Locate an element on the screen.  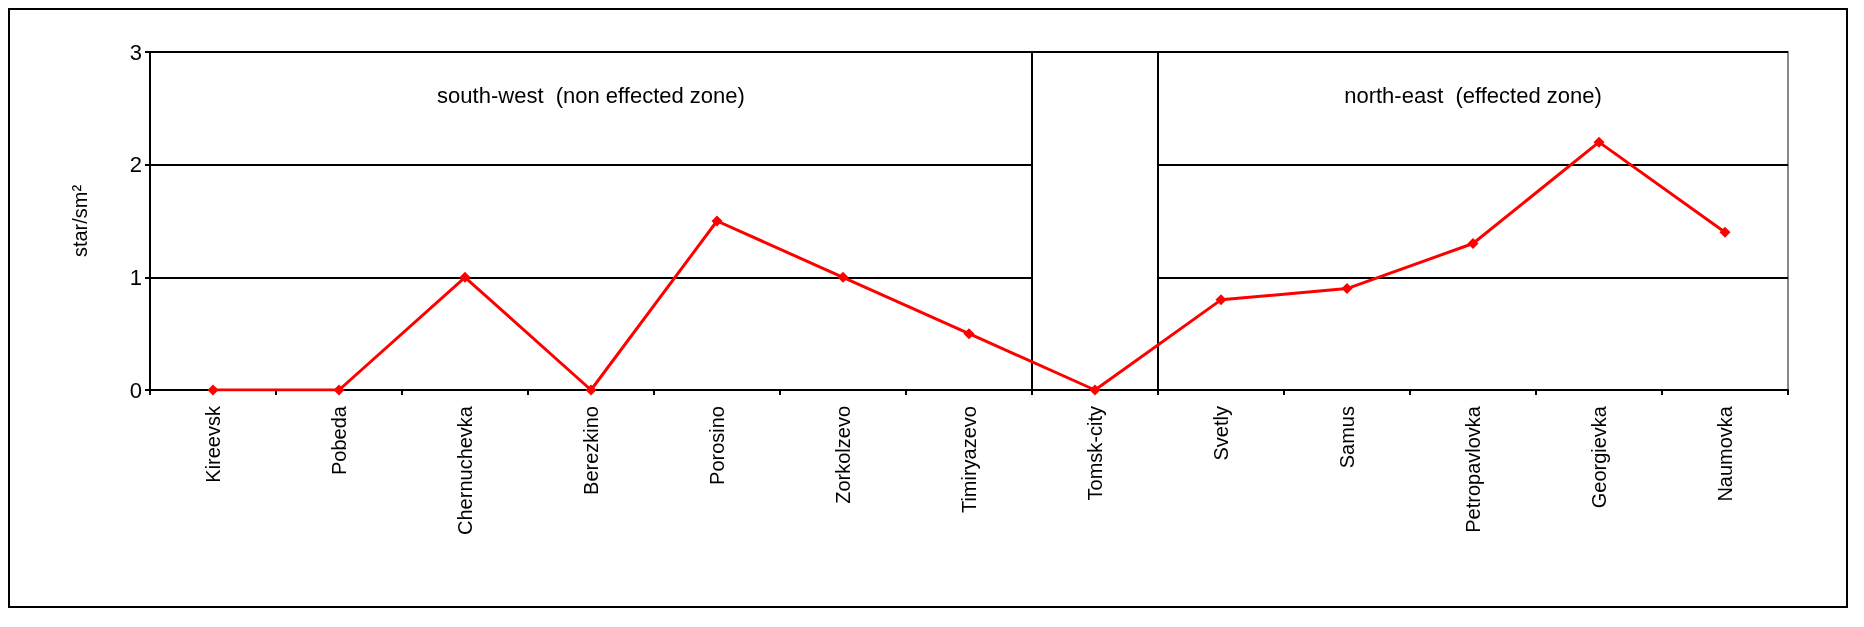
x-tick-label: Georgievka is located at coordinates (1599, 457).